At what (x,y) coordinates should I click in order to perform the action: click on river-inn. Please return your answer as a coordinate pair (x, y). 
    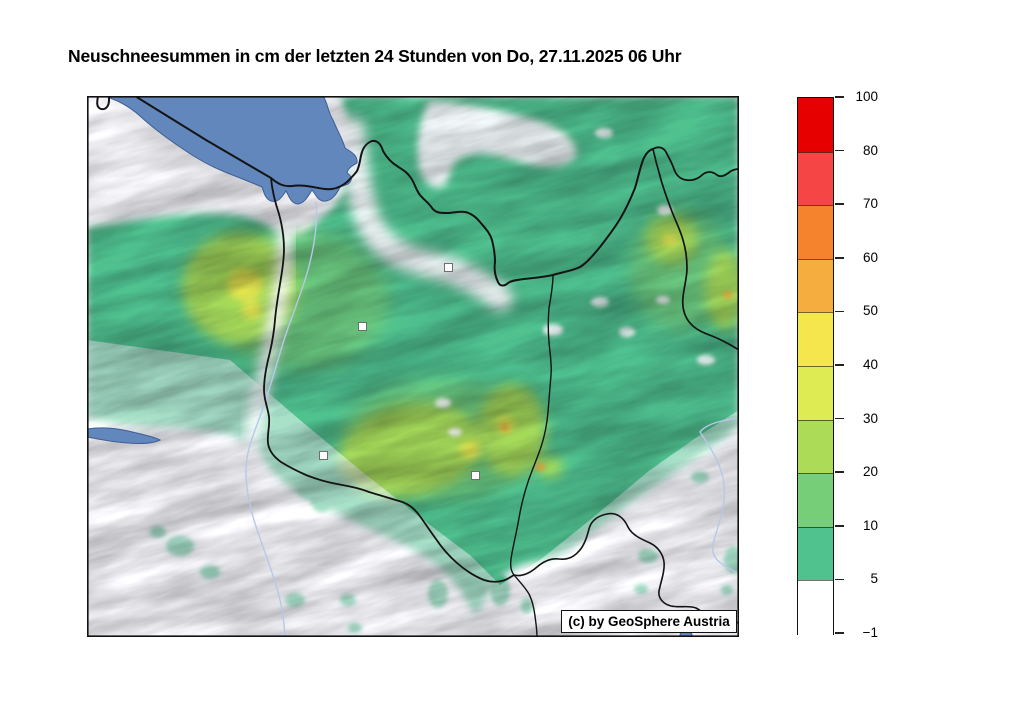
    Looking at the image, I should click on (719, 496).